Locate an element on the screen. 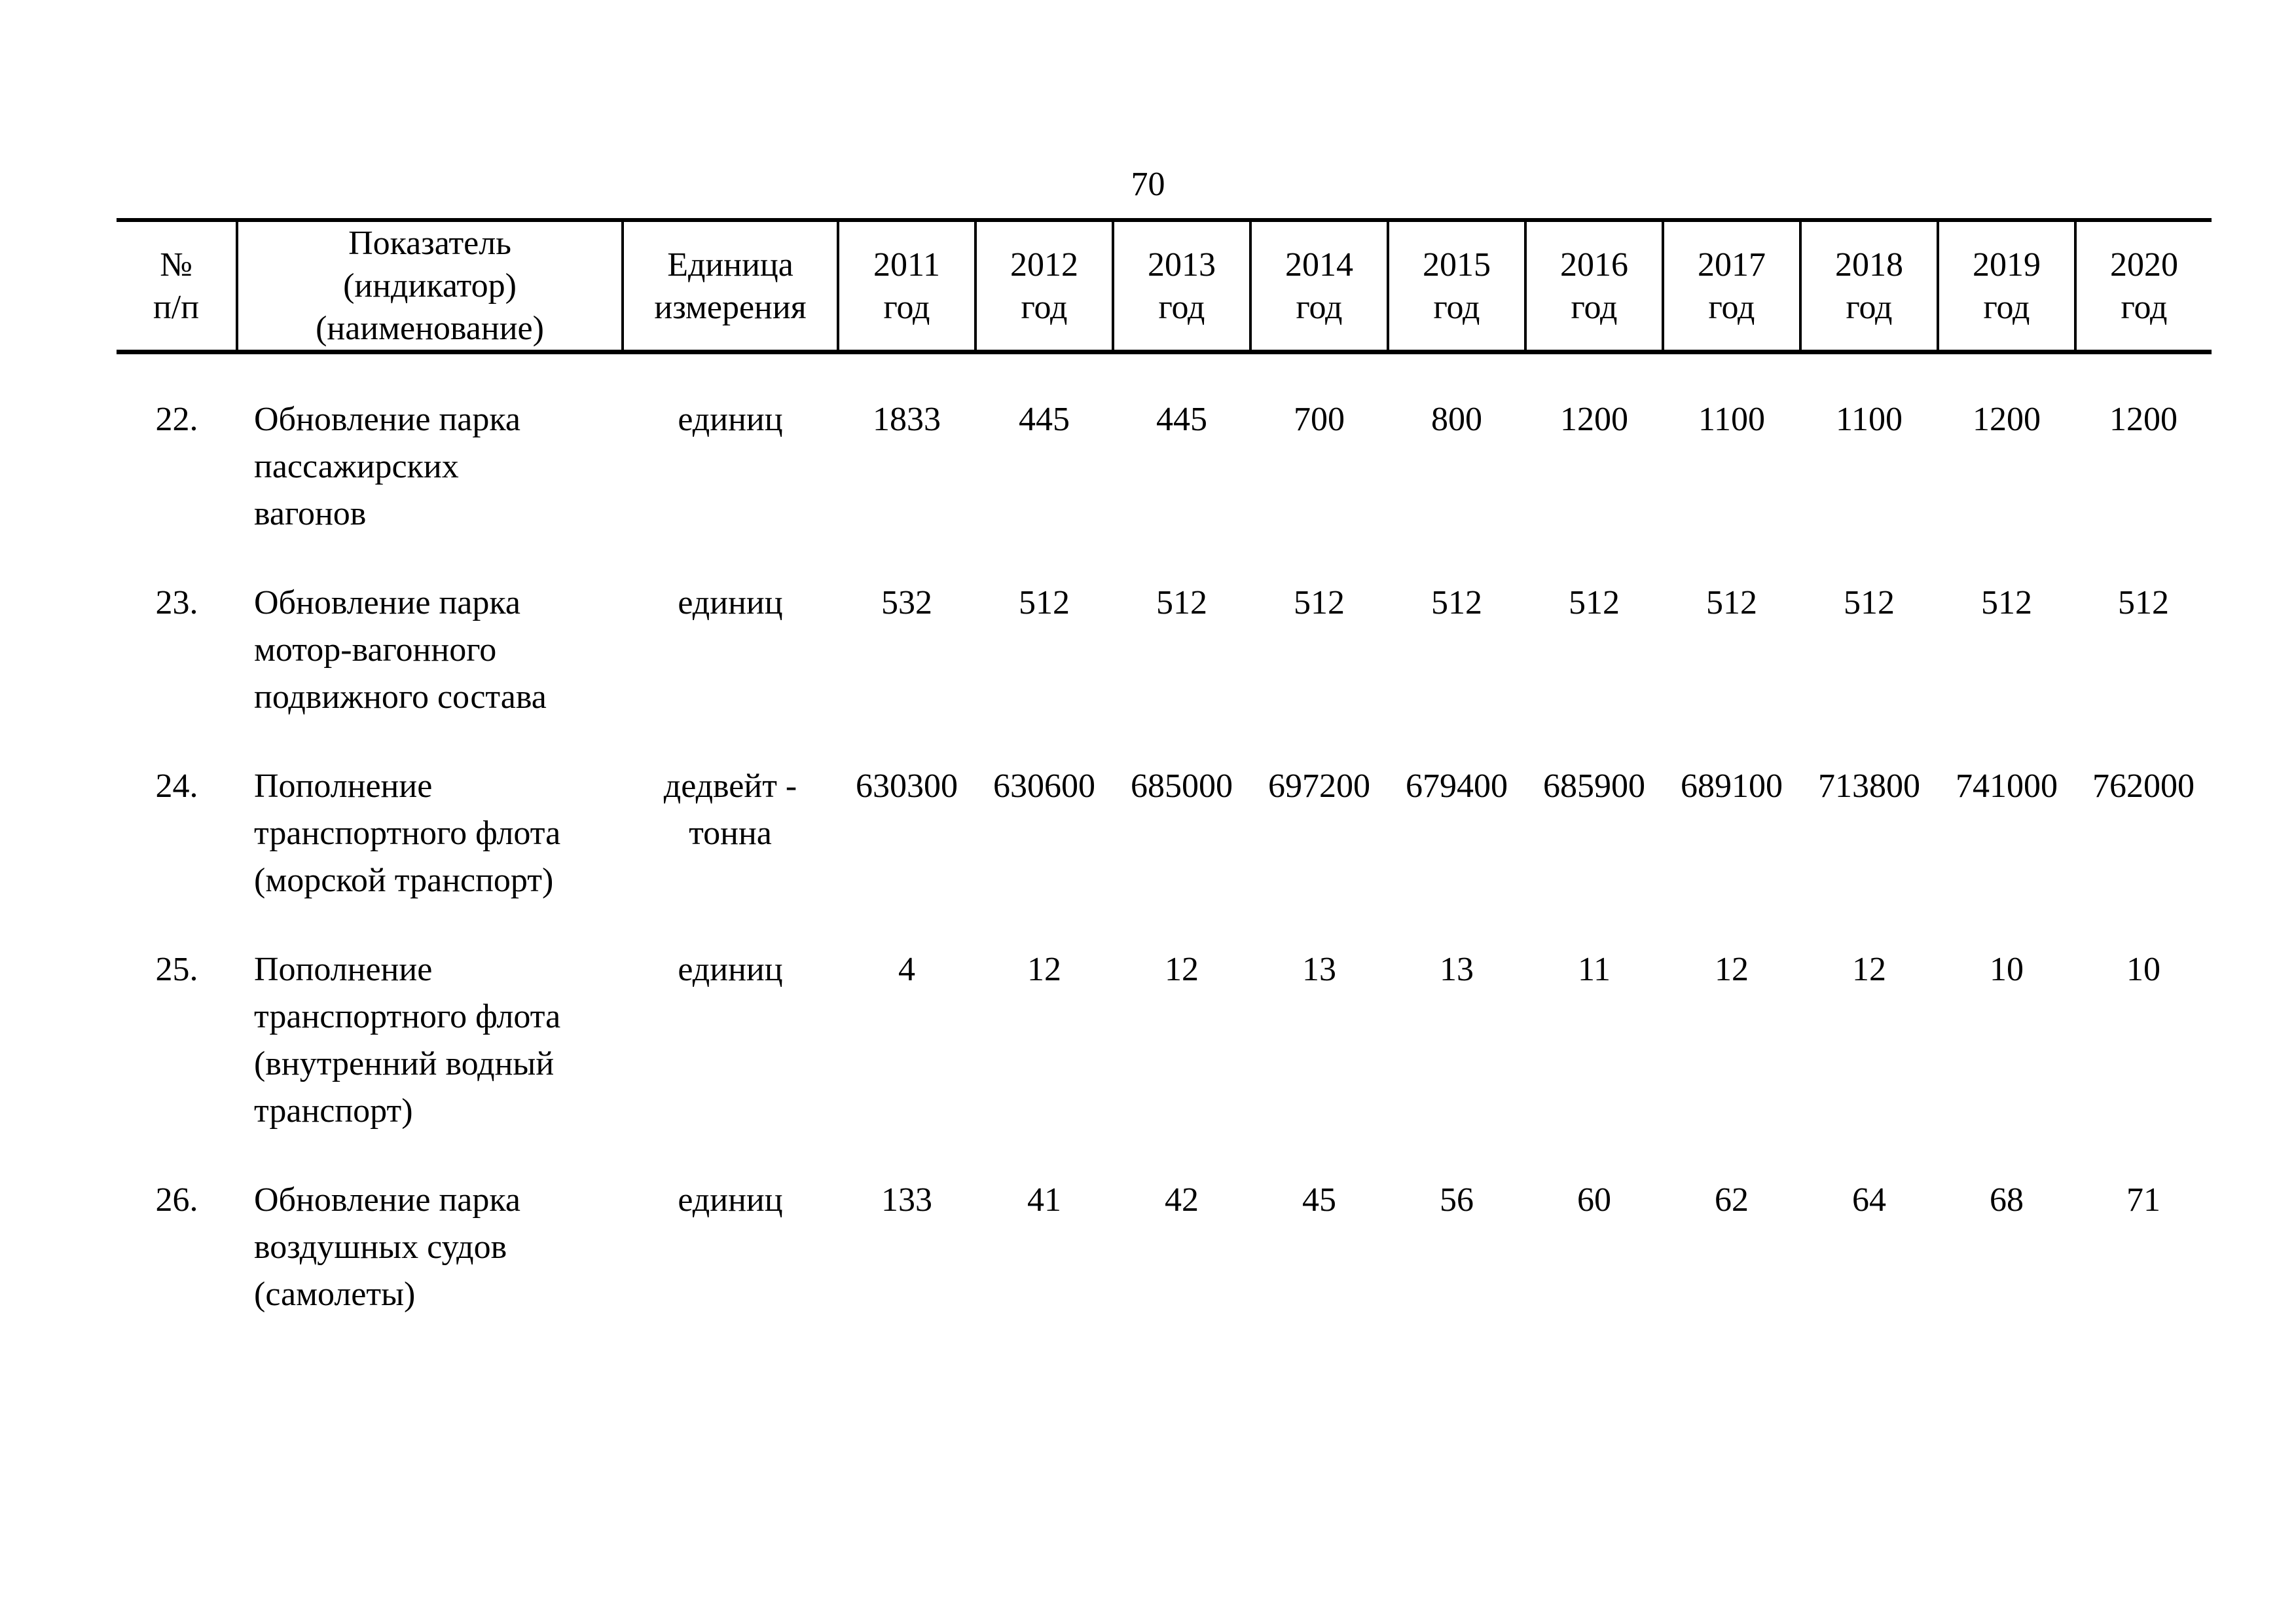 This screenshot has height=1624, width=2296. value-cell: 697200 is located at coordinates (1319, 786).